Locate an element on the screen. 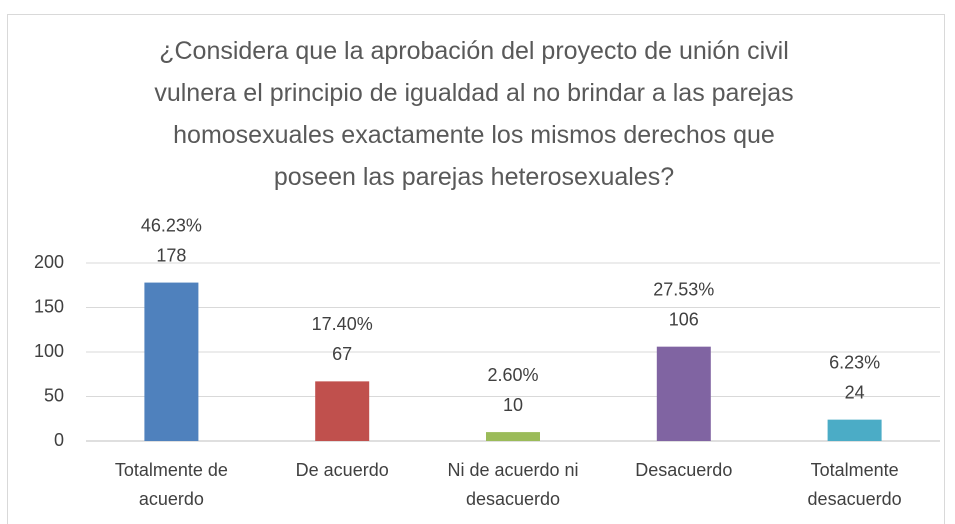  data-label-percent: 2.60% is located at coordinates (512, 375).